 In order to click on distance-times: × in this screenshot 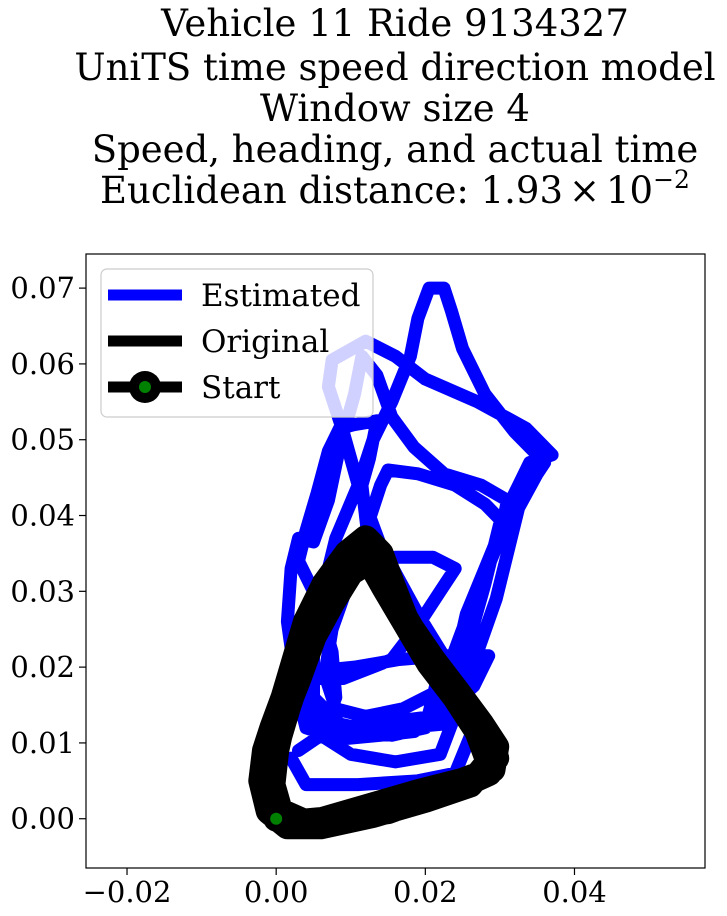, I will do `click(584, 190)`.